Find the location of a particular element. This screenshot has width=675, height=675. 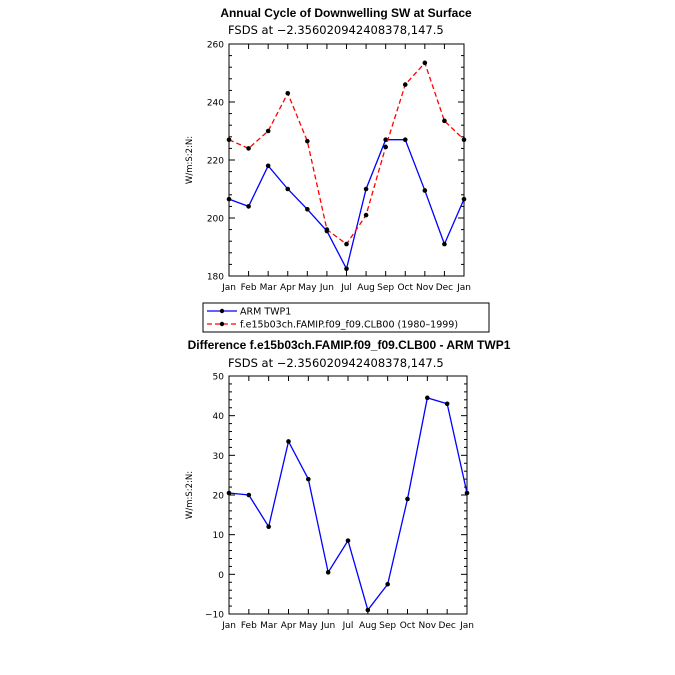

legend-item-arm: ARM TWP1 is located at coordinates (249, 312).